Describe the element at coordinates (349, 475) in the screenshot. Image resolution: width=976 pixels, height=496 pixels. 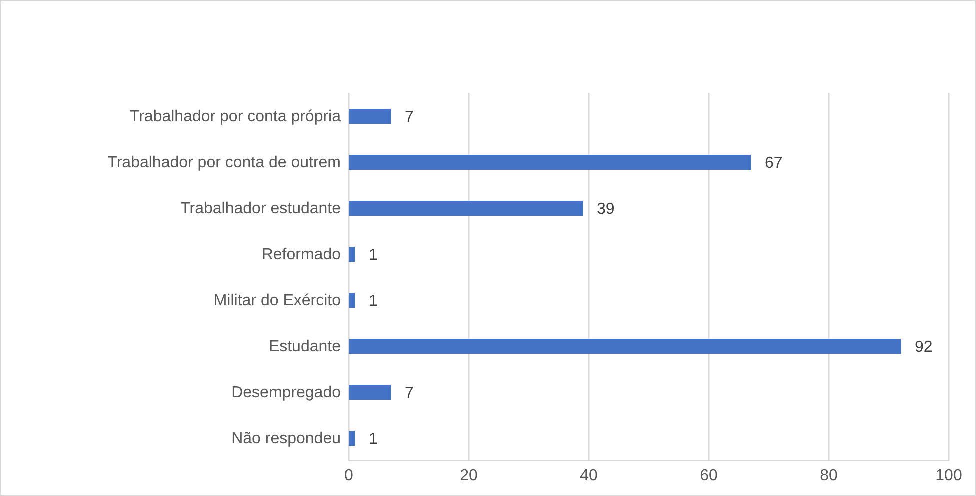
I see `x-tick-label: 0` at that location.